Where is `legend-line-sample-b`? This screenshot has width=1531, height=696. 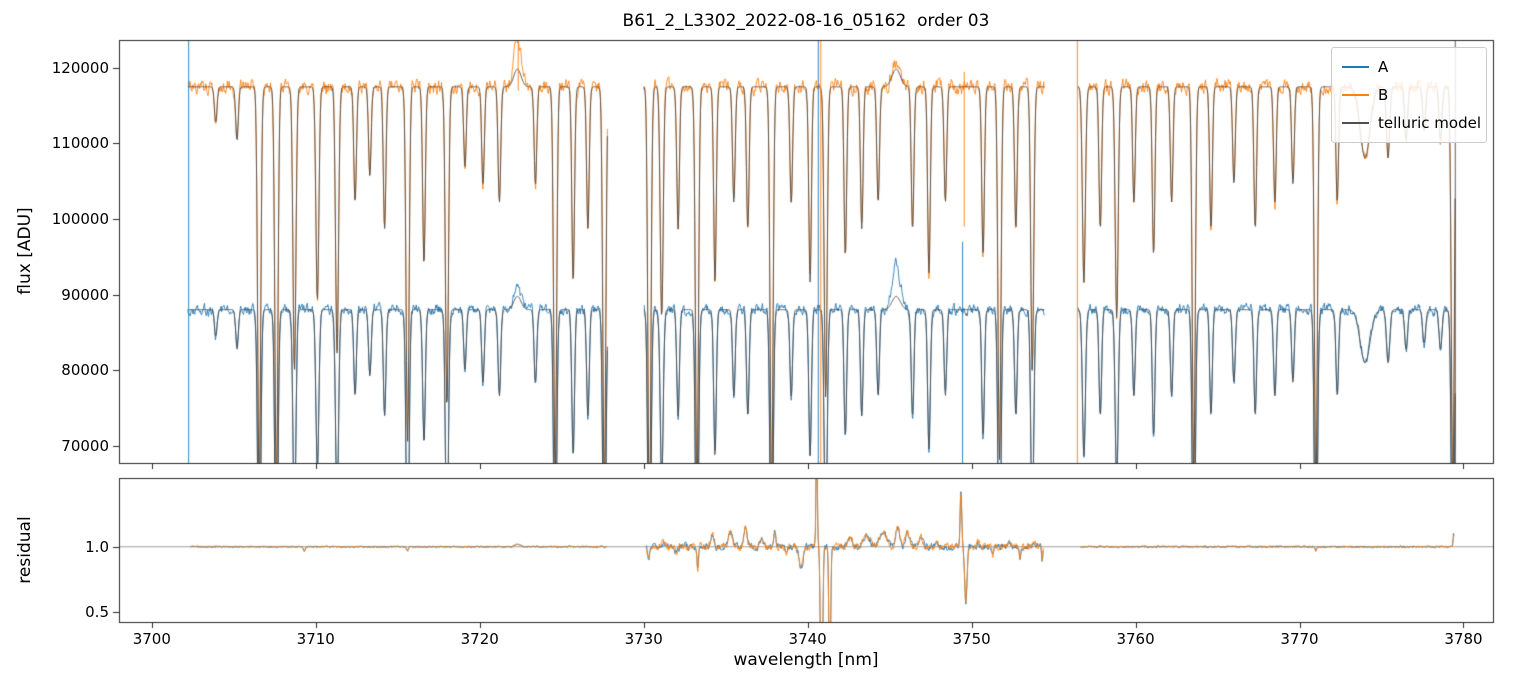 legend-line-sample-b is located at coordinates (1355, 95).